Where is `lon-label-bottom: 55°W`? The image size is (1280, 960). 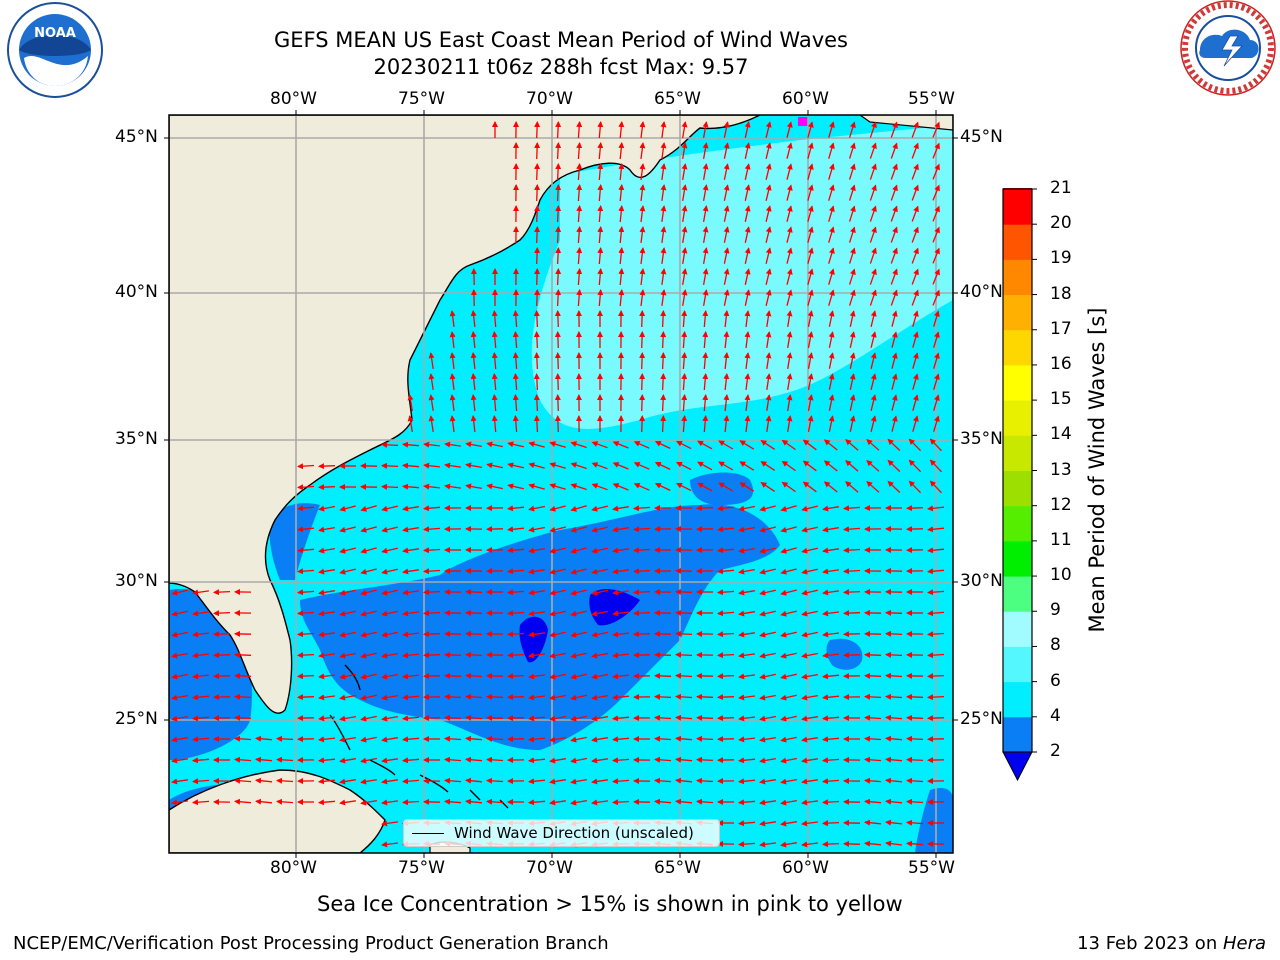 lon-label-bottom: 55°W is located at coordinates (931, 868).